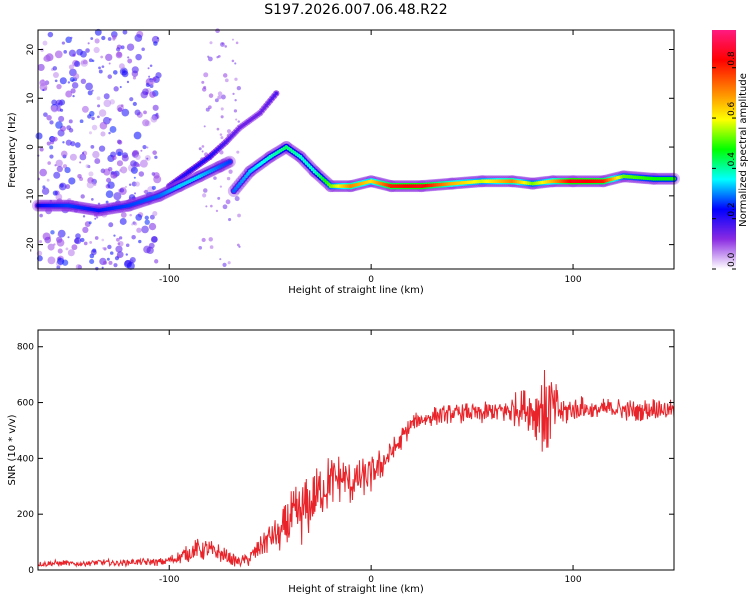 The width and height of the screenshot is (750, 600). I want to click on colorbar-tick-label: 0.4, so click(732, 159).